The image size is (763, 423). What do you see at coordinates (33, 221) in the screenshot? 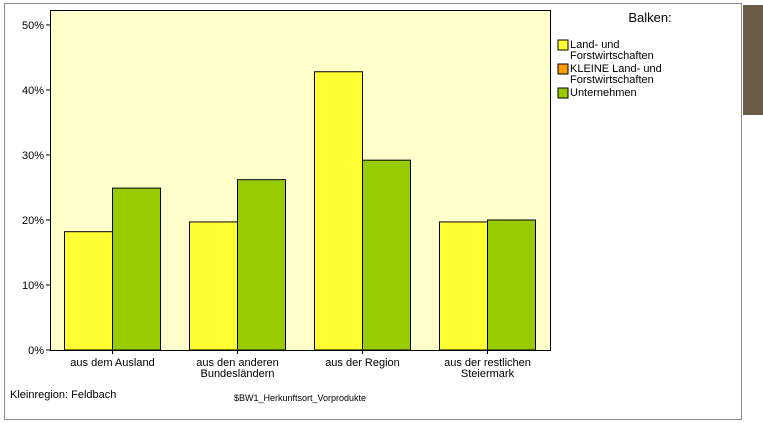
I see `y-tick-label: 20%` at bounding box center [33, 221].